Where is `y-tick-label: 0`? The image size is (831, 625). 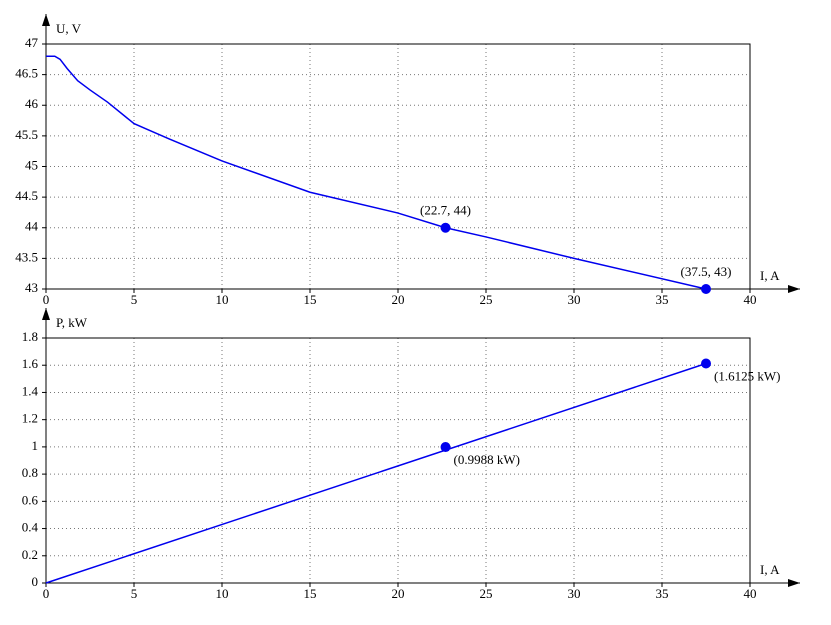 y-tick-label: 0 is located at coordinates (35, 581).